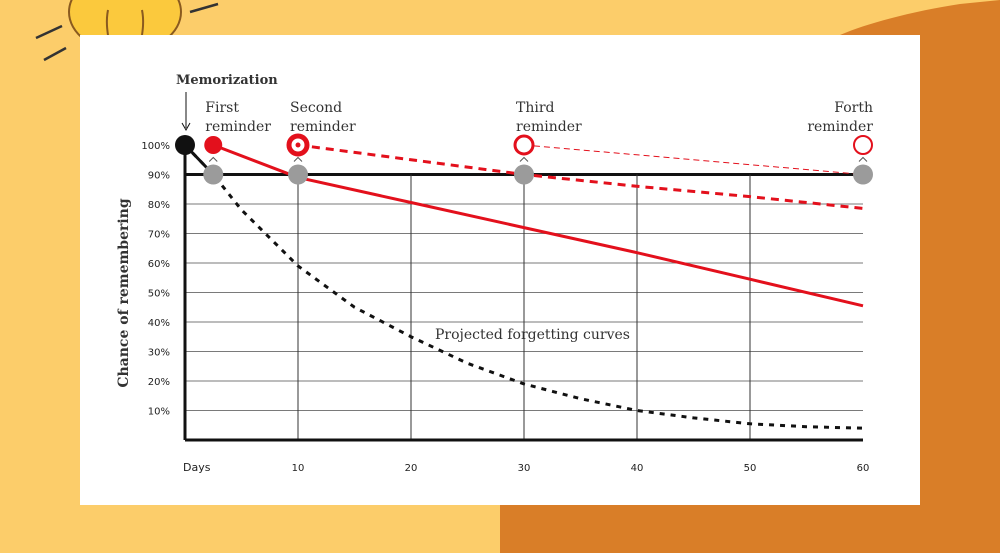  What do you see at coordinates (185, 145) in the screenshot?
I see `memorization-point` at bounding box center [185, 145].